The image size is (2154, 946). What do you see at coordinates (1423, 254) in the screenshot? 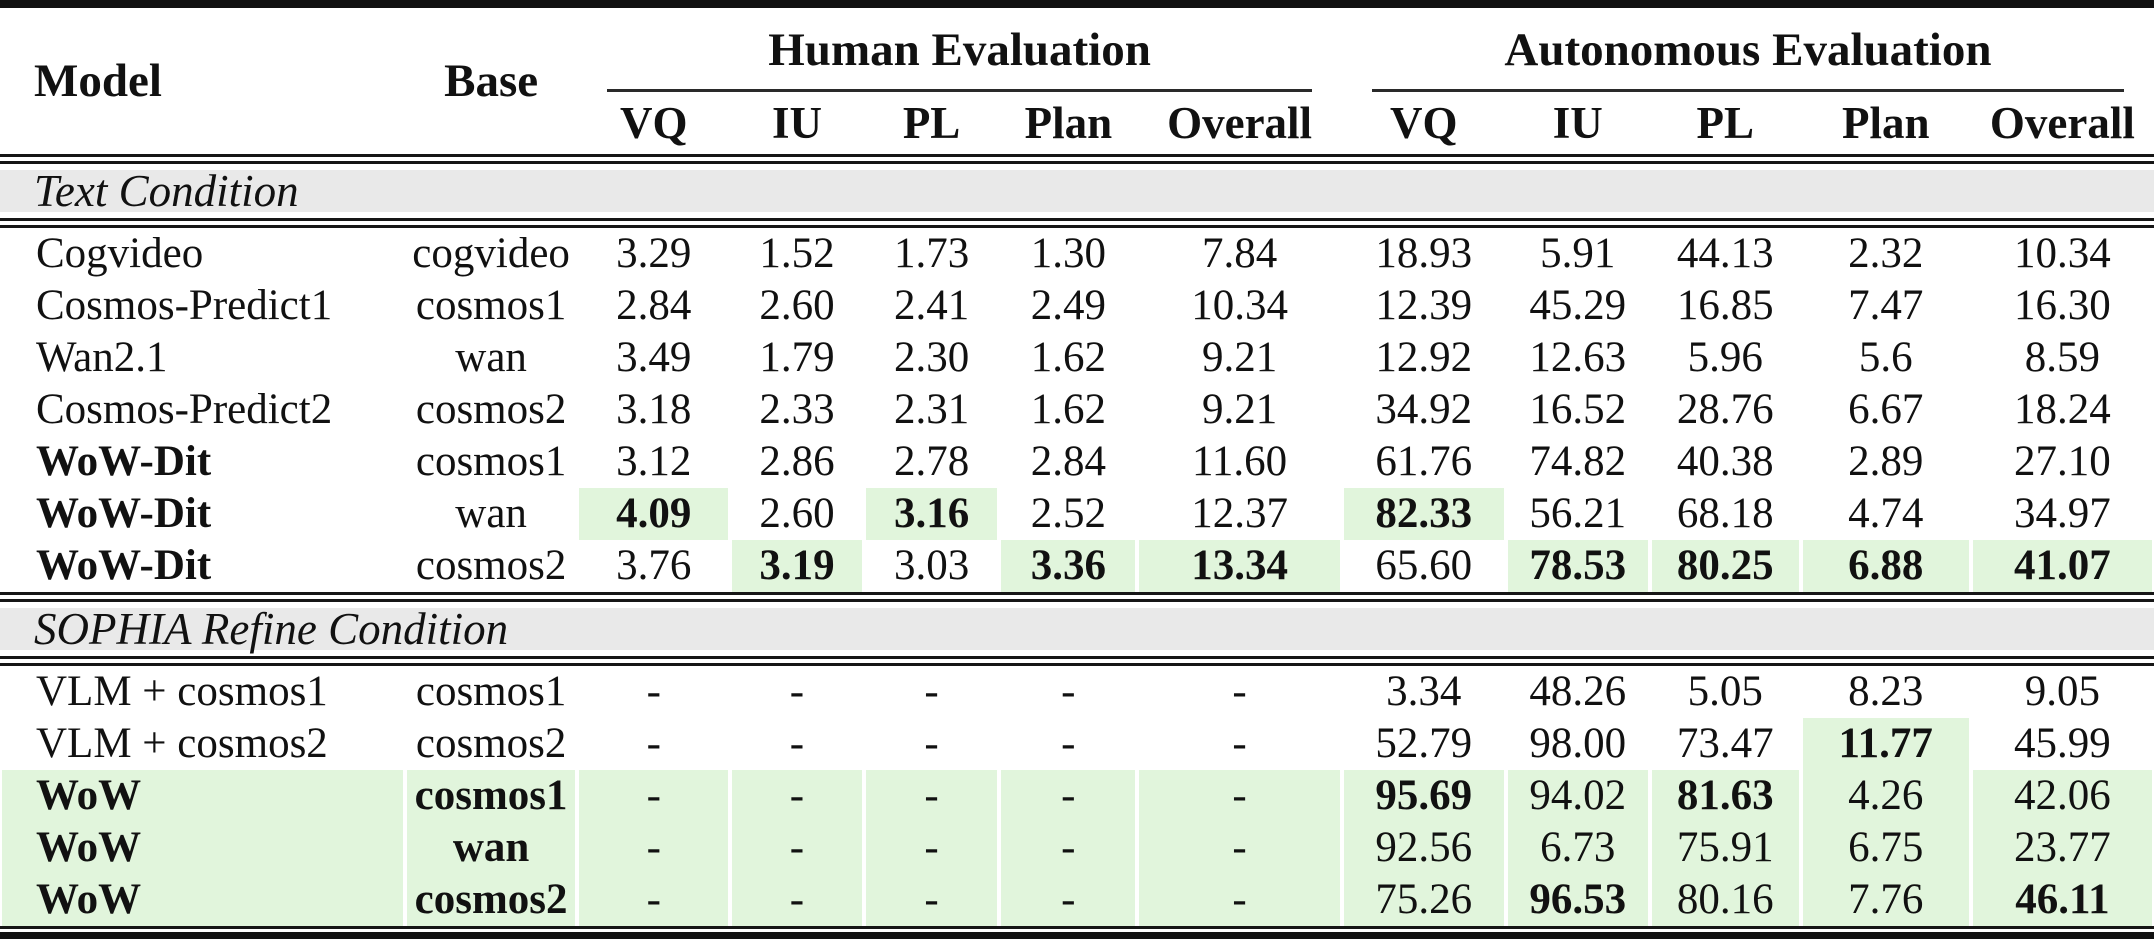
I see `value-cell: 18.93` at bounding box center [1423, 254].